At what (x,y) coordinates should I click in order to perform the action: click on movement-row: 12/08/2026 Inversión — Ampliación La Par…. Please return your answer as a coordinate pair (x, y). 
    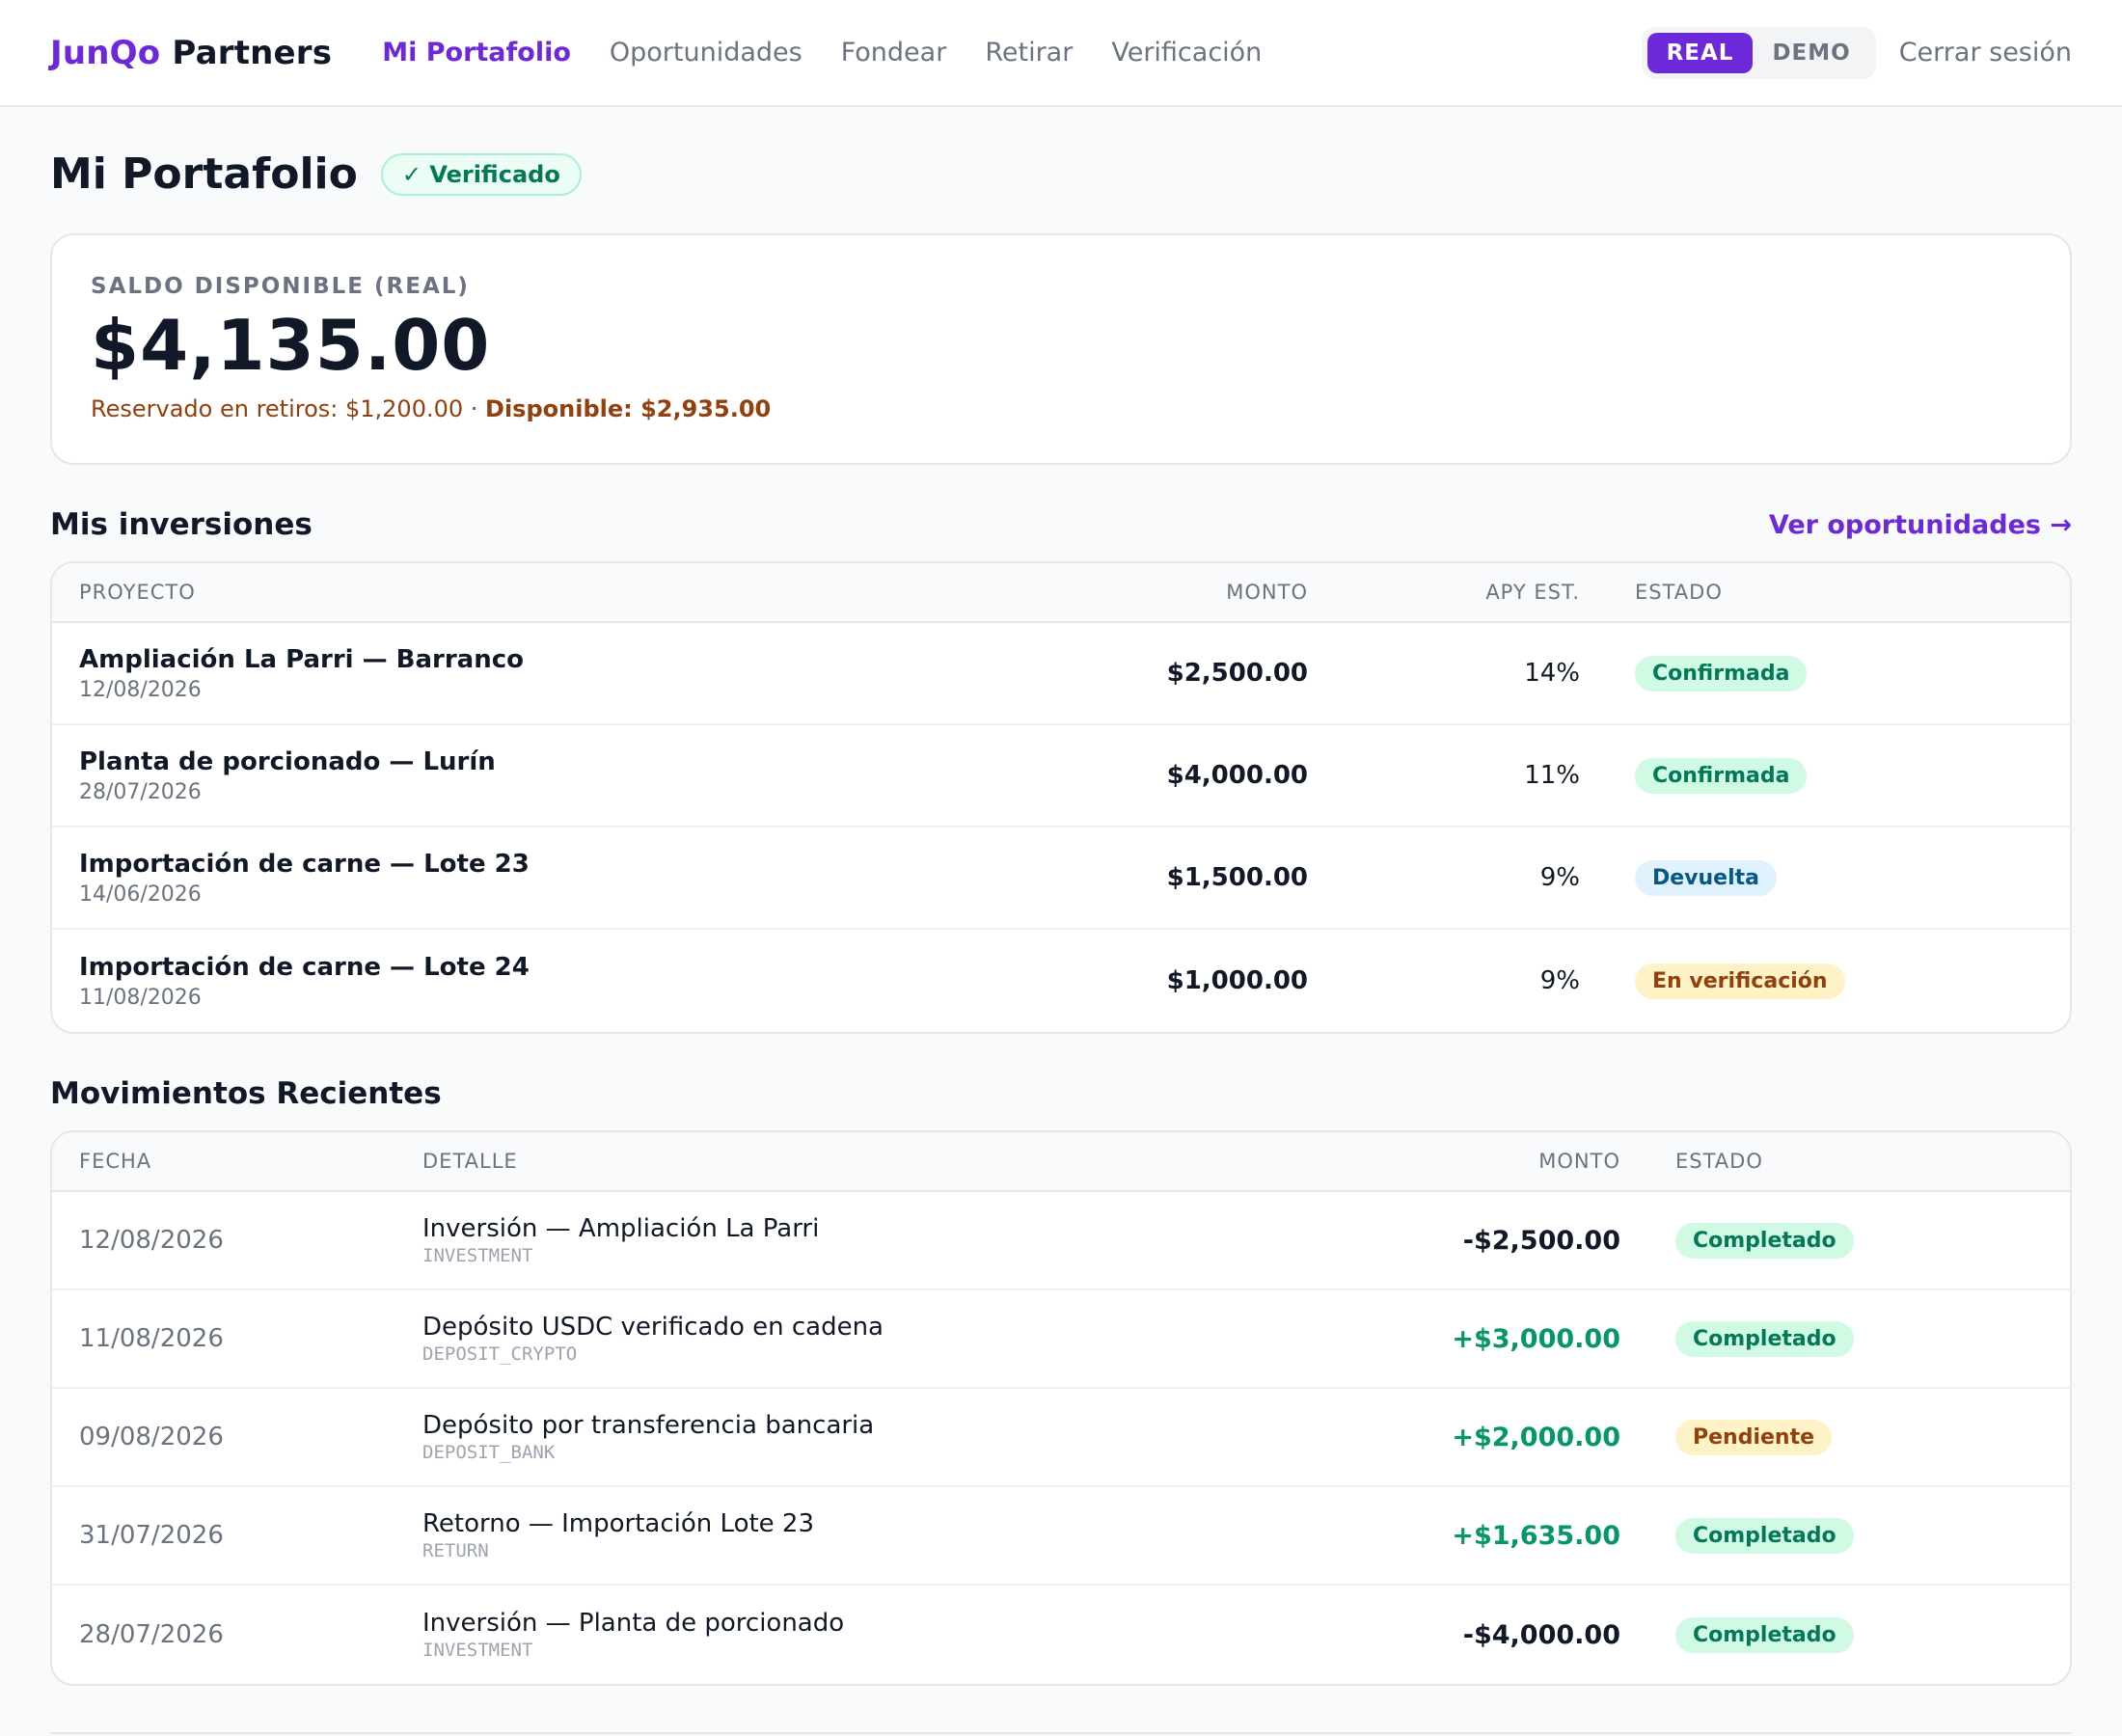
    Looking at the image, I should click on (1061, 1241).